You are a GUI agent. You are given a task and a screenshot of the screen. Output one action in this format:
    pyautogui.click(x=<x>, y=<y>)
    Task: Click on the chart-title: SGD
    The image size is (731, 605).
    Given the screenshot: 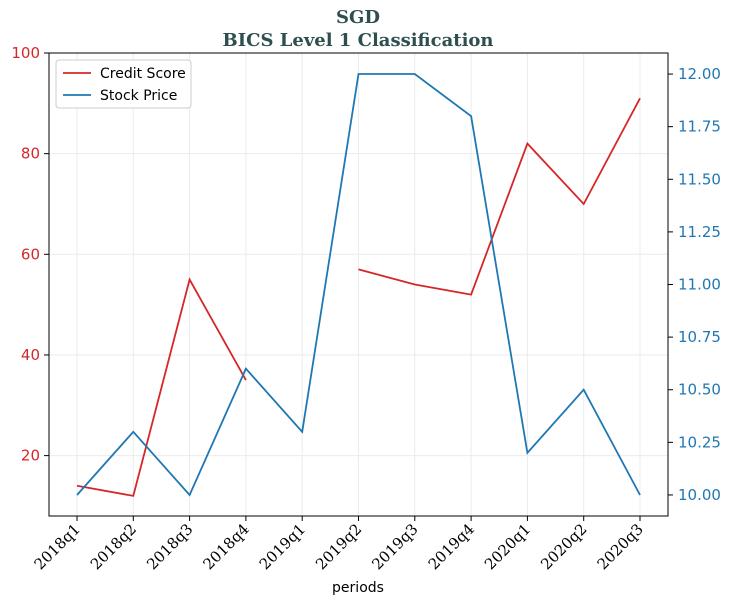 What is the action you would take?
    pyautogui.click(x=358, y=17)
    